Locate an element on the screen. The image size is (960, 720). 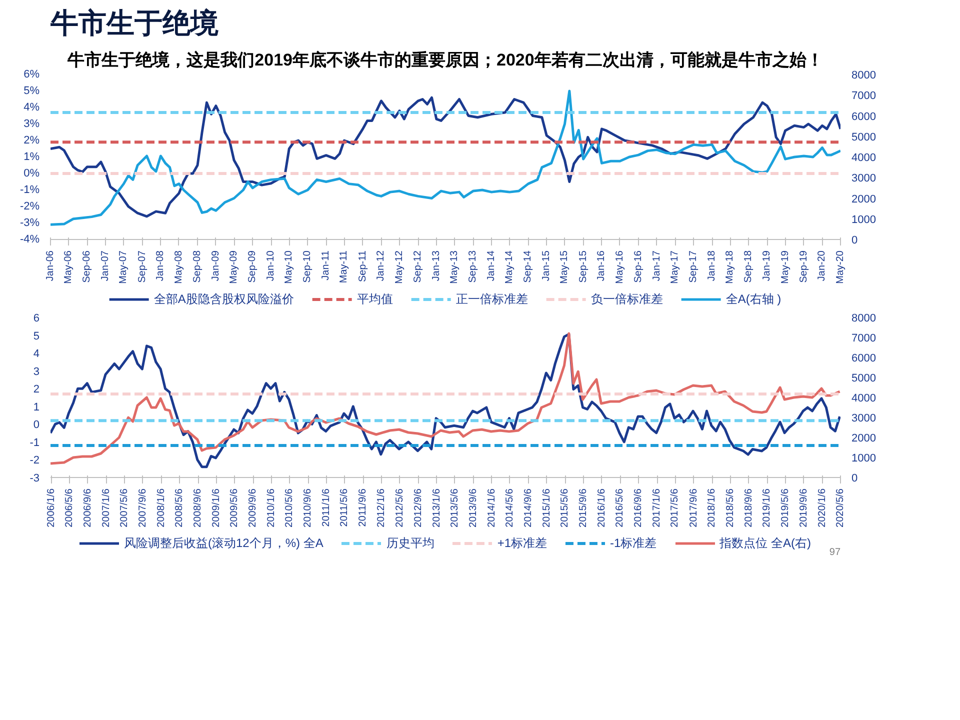
y-tick-label: -1% is located at coordinates (30, 190).